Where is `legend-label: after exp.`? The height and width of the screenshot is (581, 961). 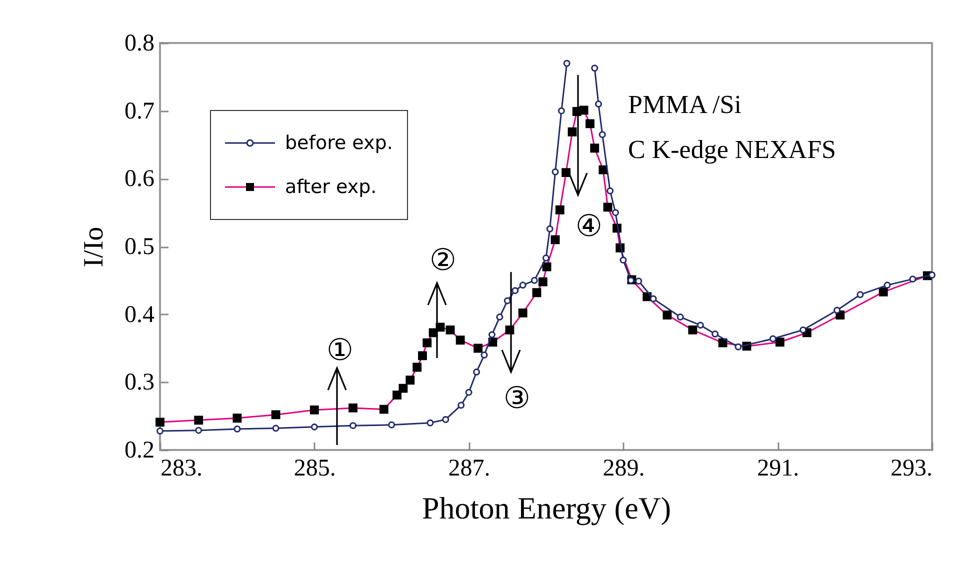 legend-label: after exp. is located at coordinates (331, 187).